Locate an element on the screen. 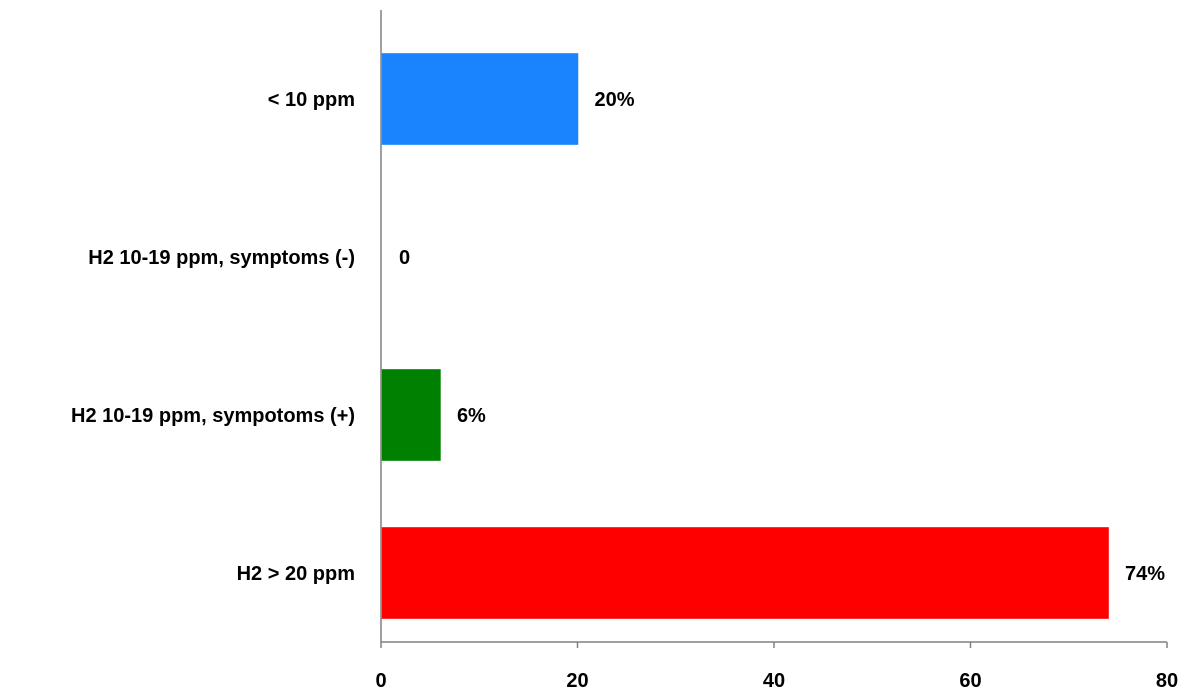  x-tick-label-3: 40 is located at coordinates (774, 681).